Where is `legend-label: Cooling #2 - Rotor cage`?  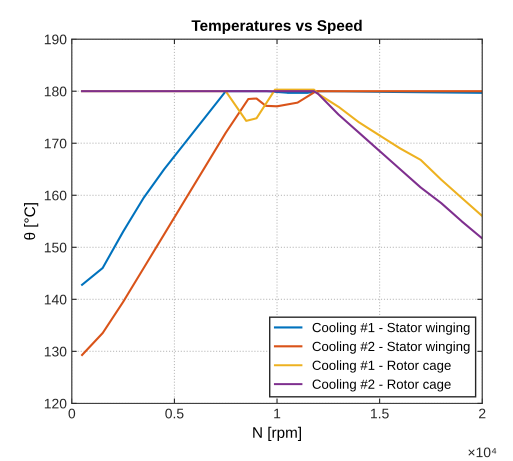
legend-label: Cooling #2 - Rotor cage is located at coordinates (381, 385).